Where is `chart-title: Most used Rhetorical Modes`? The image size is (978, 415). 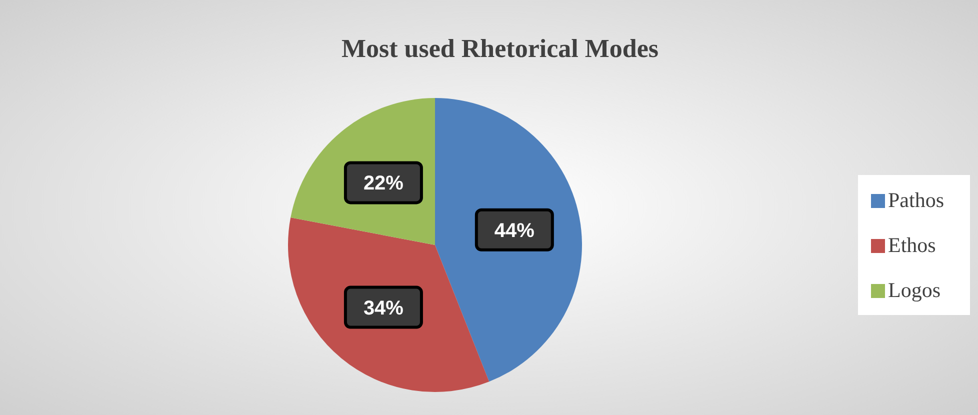 chart-title: Most used Rhetorical Modes is located at coordinates (500, 48).